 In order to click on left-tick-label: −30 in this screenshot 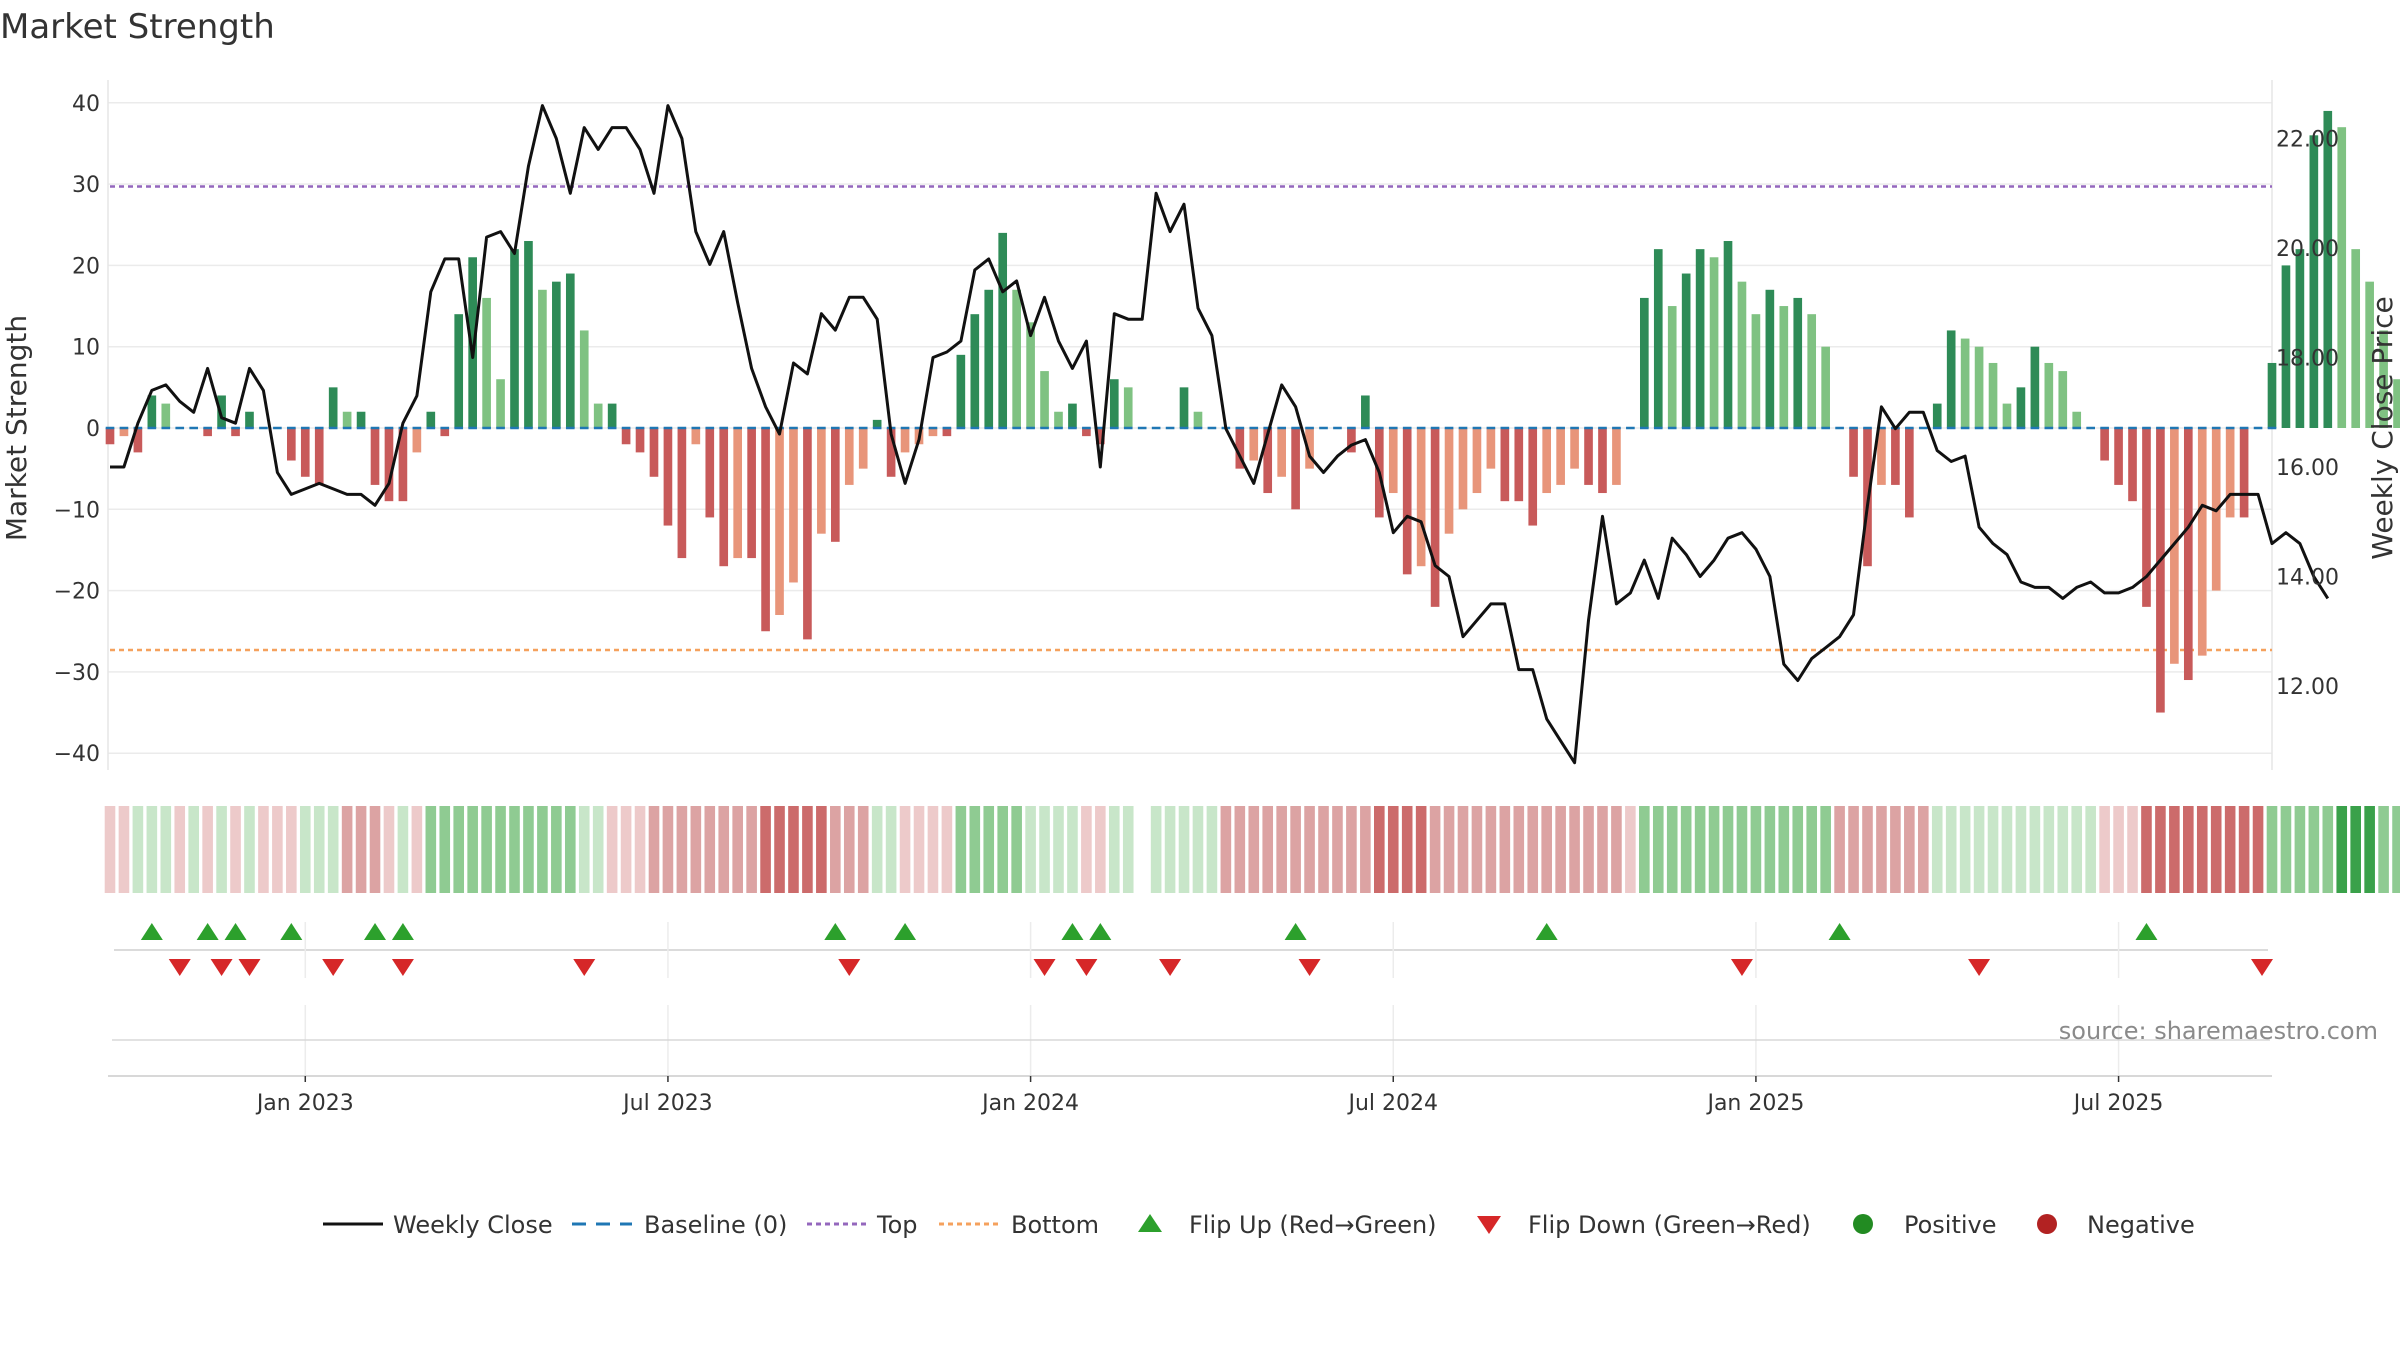, I will do `click(77, 673)`.